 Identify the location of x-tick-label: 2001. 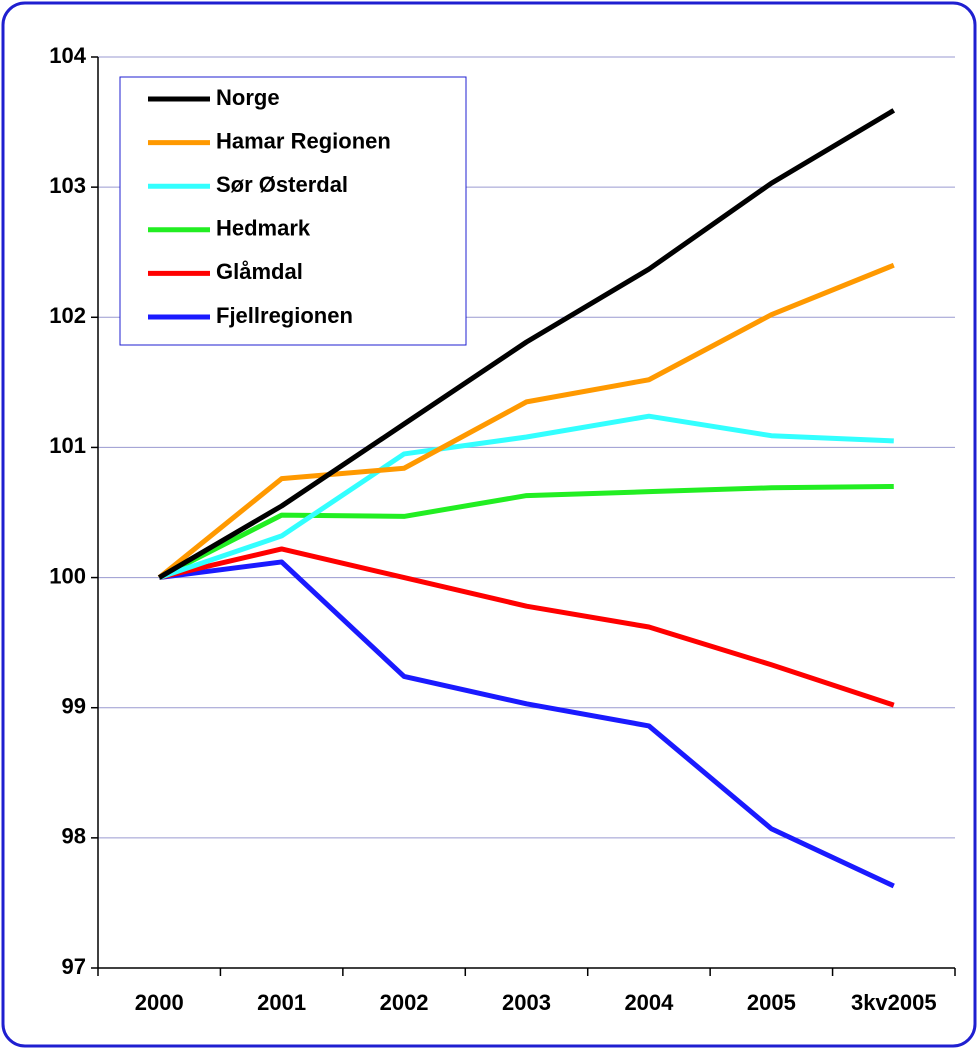
(281, 1002).